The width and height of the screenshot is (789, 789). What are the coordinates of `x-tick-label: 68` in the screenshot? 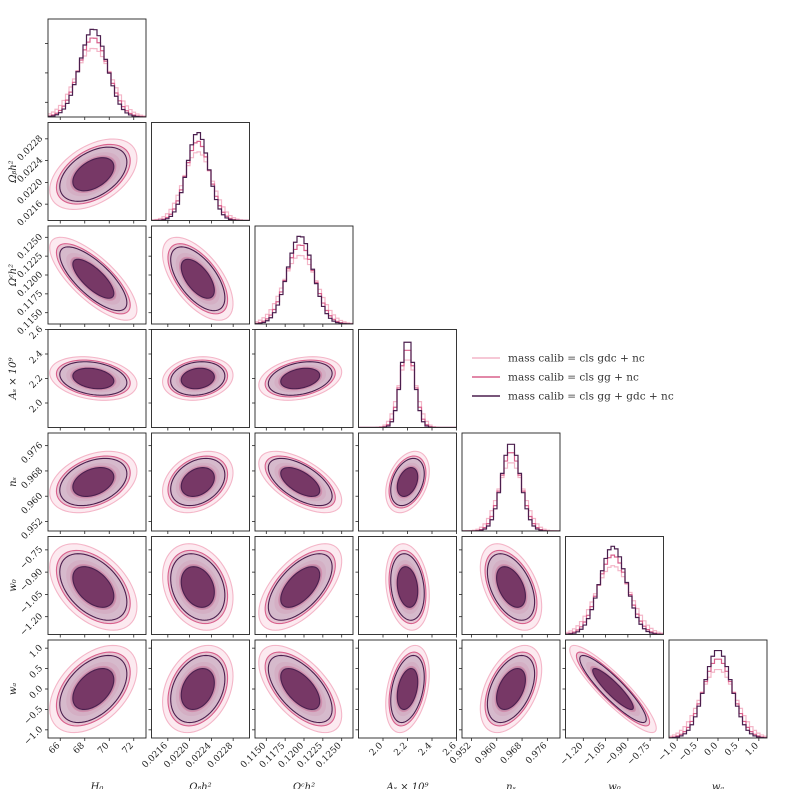 It's located at (79, 748).